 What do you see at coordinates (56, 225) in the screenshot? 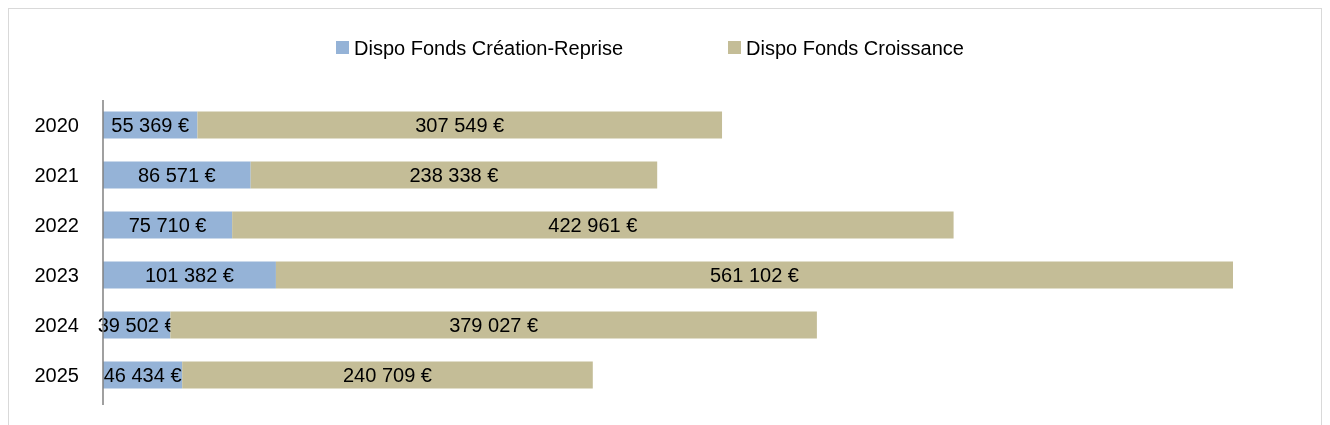
I see `y-tick-label: 2022` at bounding box center [56, 225].